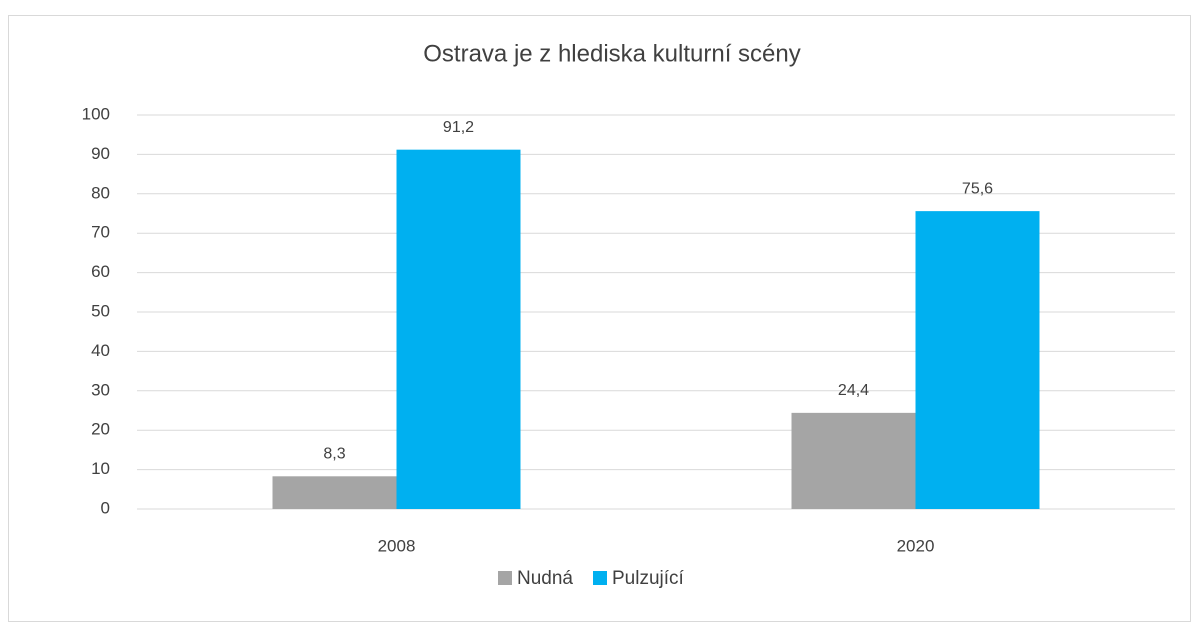 The height and width of the screenshot is (624, 1203). What do you see at coordinates (100, 192) in the screenshot?
I see `y-tick-label: 80` at bounding box center [100, 192].